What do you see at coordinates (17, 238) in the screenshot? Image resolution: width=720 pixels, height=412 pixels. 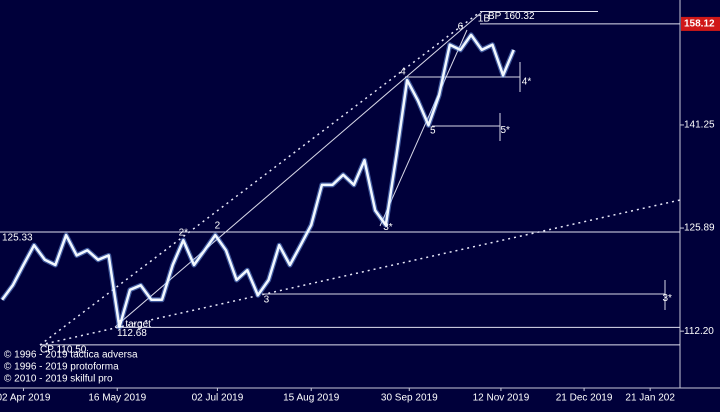 I see `level-value: 125.33` at bounding box center [17, 238].